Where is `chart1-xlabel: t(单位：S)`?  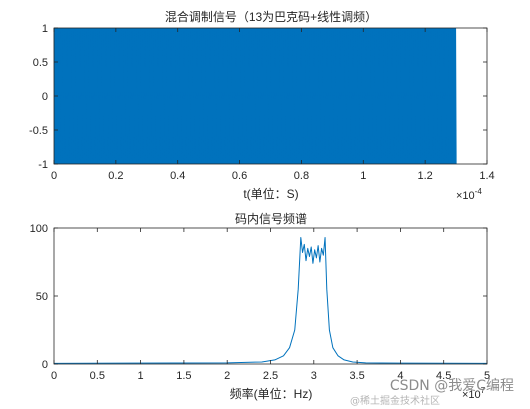 chart1-xlabel: t(单位：S) is located at coordinates (270, 193).